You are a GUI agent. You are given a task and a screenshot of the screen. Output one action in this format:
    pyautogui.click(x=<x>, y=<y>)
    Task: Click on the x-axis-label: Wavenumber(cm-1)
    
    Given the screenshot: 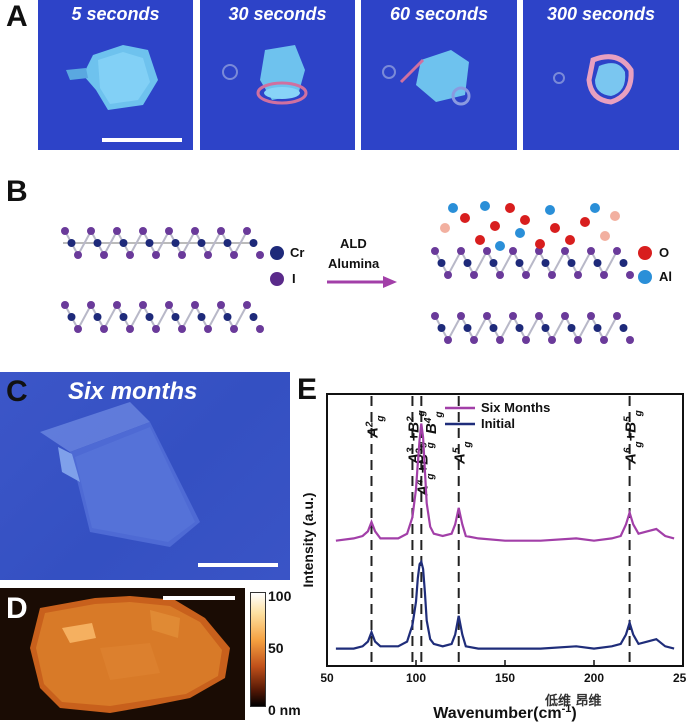 What is the action you would take?
    pyautogui.click(x=504, y=712)
    